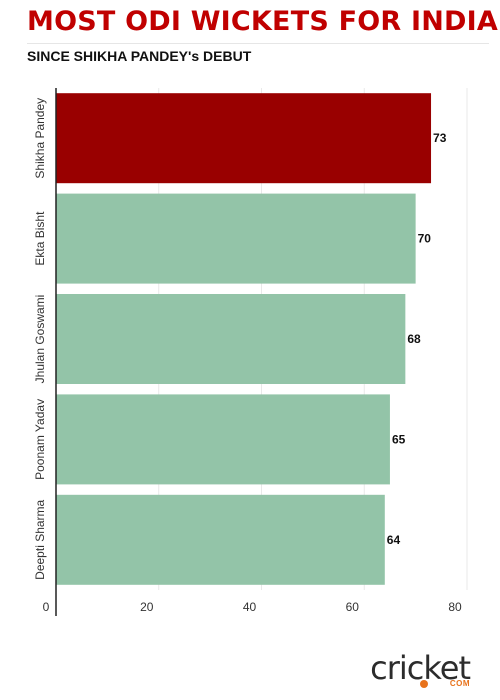 This screenshot has height=700, width=500. I want to click on chart-title: MOST ODI WICKETS FOR INDIA, so click(262, 21).